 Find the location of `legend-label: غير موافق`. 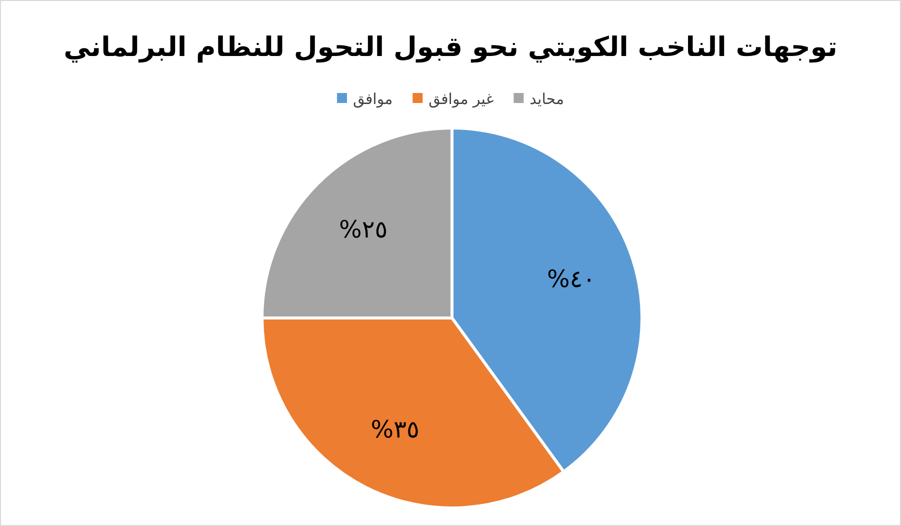

legend-label: غير موافق is located at coordinates (461, 99).